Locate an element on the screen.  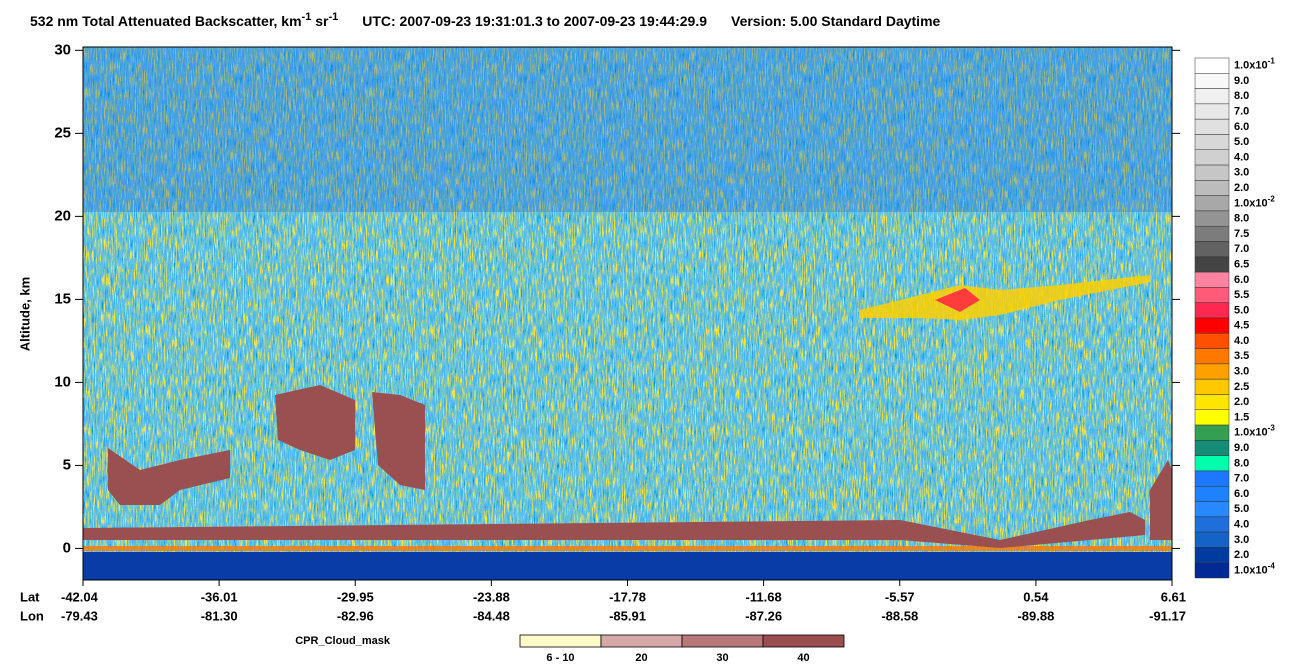
colorbar-label-base: 1.0x10 is located at coordinates (1251, 433).